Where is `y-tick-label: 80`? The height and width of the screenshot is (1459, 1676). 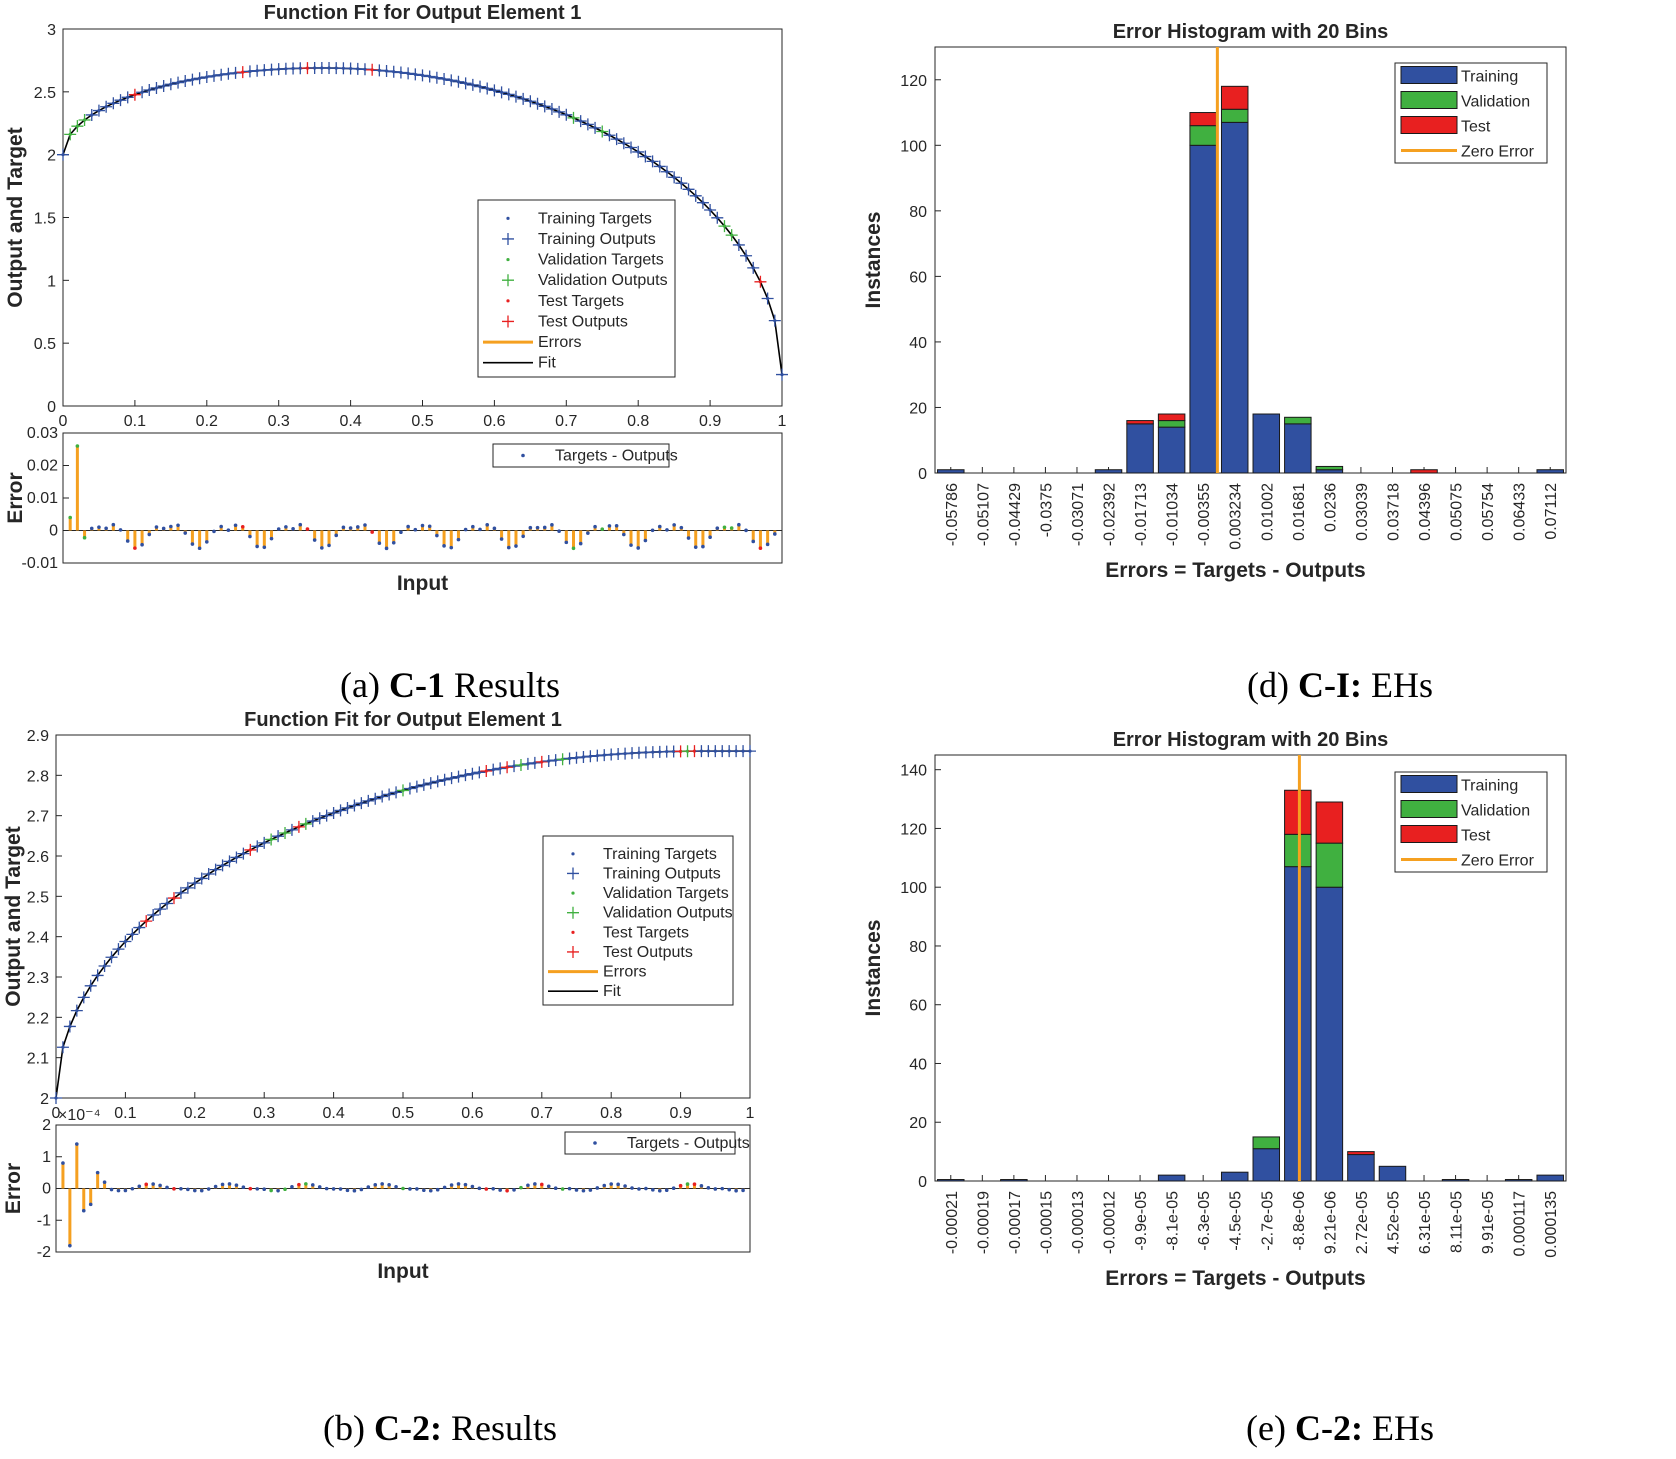 y-tick-label: 80 is located at coordinates (918, 947).